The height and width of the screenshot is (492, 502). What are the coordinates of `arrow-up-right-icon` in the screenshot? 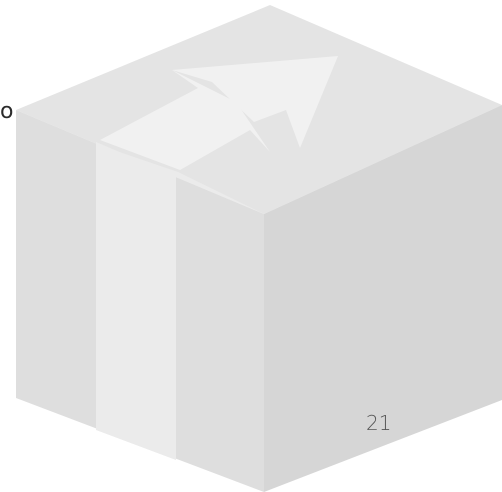 It's located at (219, 113).